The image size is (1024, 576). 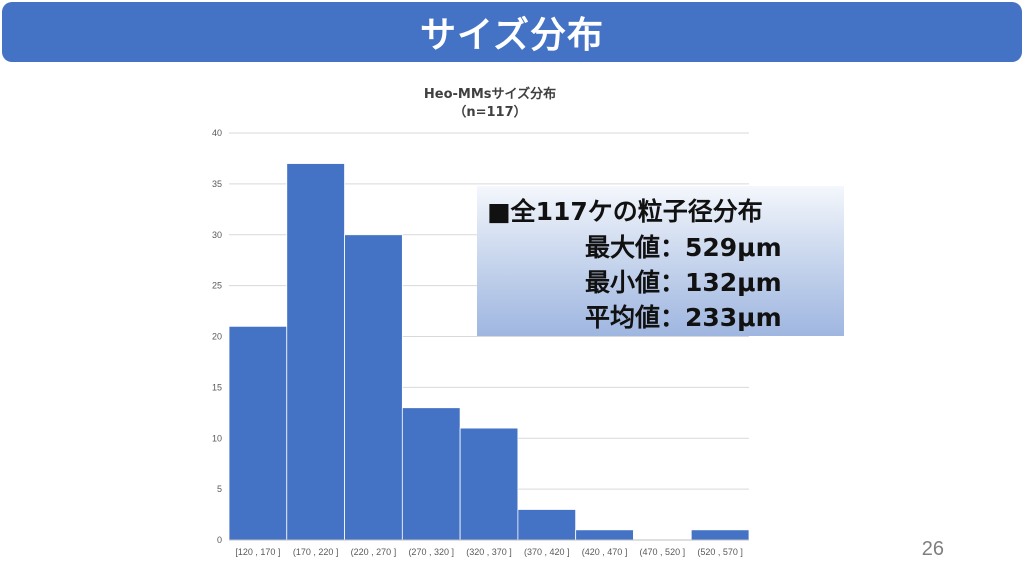 What do you see at coordinates (605, 552) in the screenshot?
I see `x-category-label: (420 , 470 ]` at bounding box center [605, 552].